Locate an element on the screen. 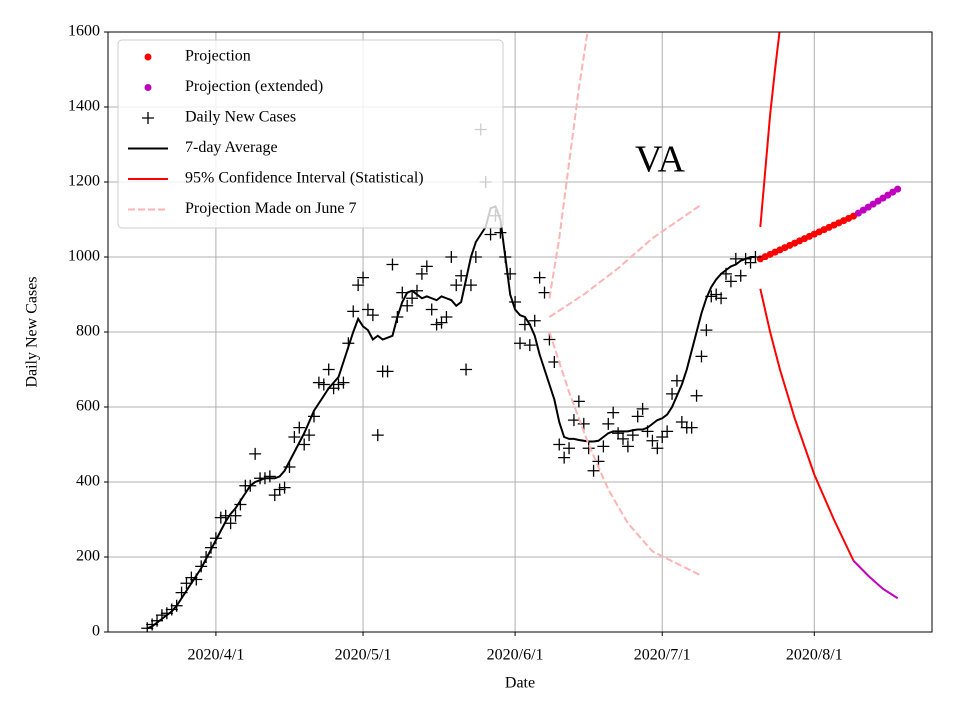 Image resolution: width=960 pixels, height=720 pixels. legend-label: 7-day Average is located at coordinates (231, 147).